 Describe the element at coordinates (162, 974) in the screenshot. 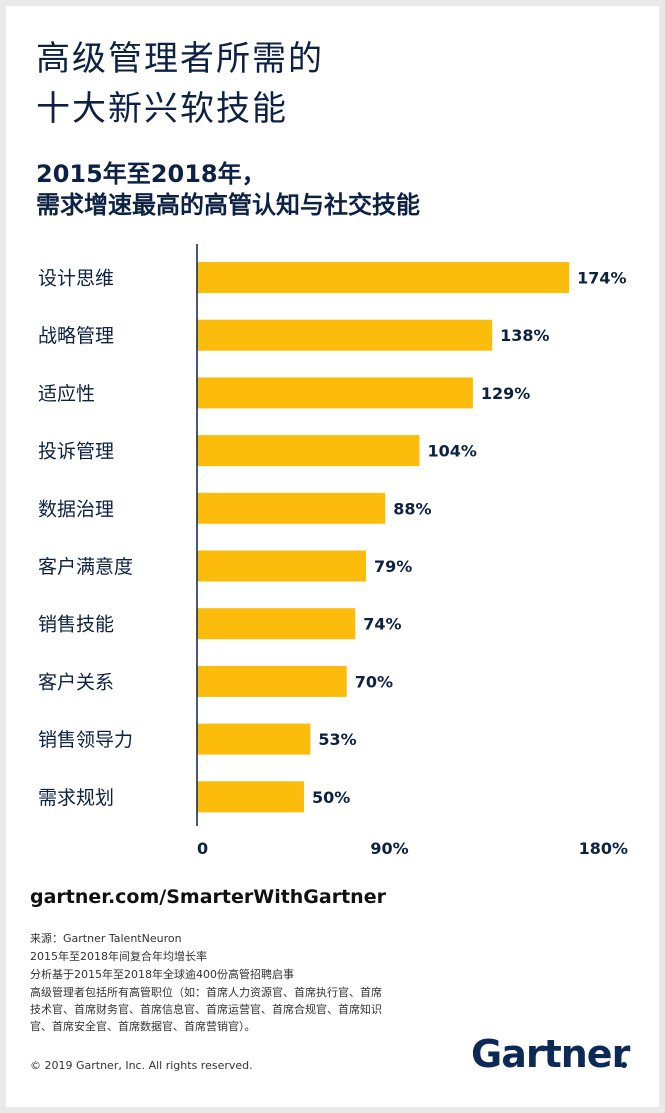

I see `note-basis: 分析基于2015年至2018年全球逾400份高管招聘启事` at that location.